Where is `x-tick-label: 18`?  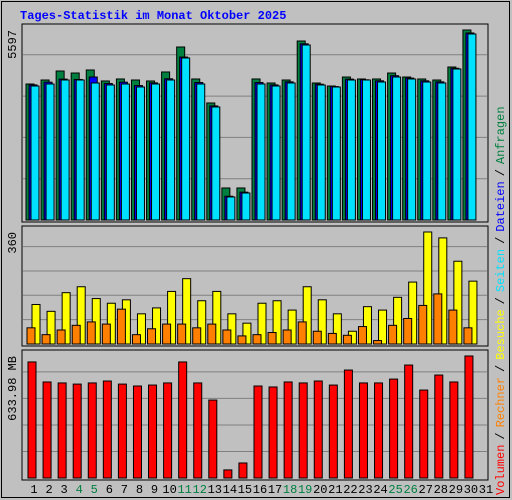
x-tick-label: 18 is located at coordinates (290, 490).